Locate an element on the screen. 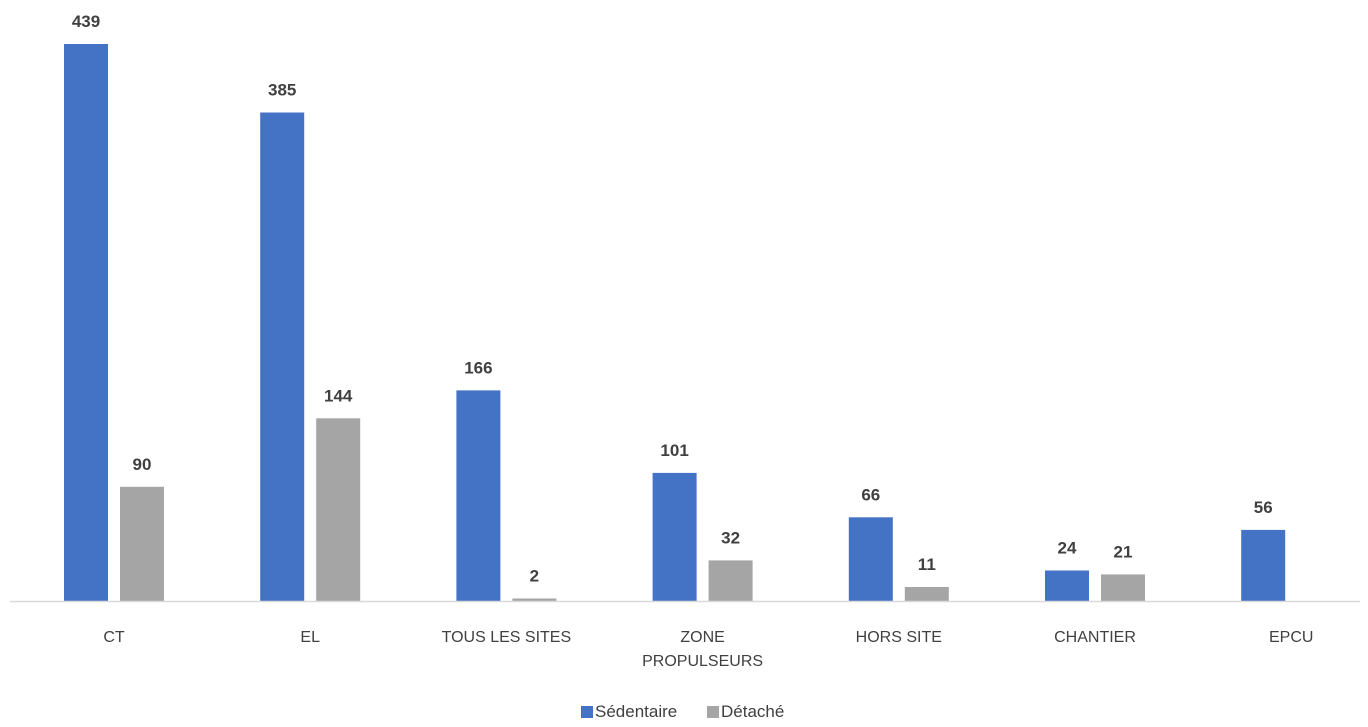  value-label-ct-sedentaire: 439 is located at coordinates (86, 21).